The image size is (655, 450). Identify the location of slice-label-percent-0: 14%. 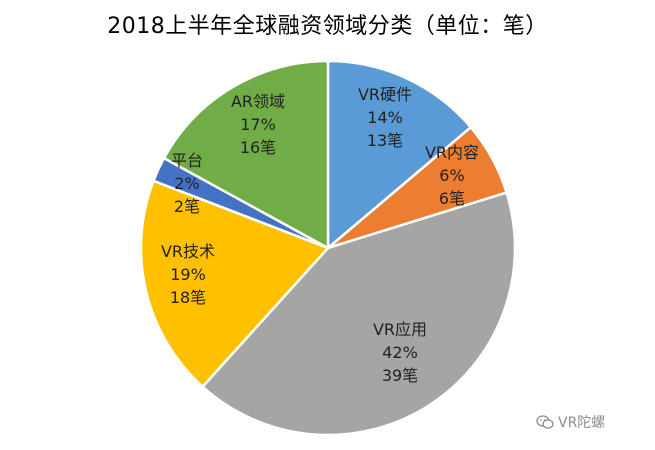
(385, 117).